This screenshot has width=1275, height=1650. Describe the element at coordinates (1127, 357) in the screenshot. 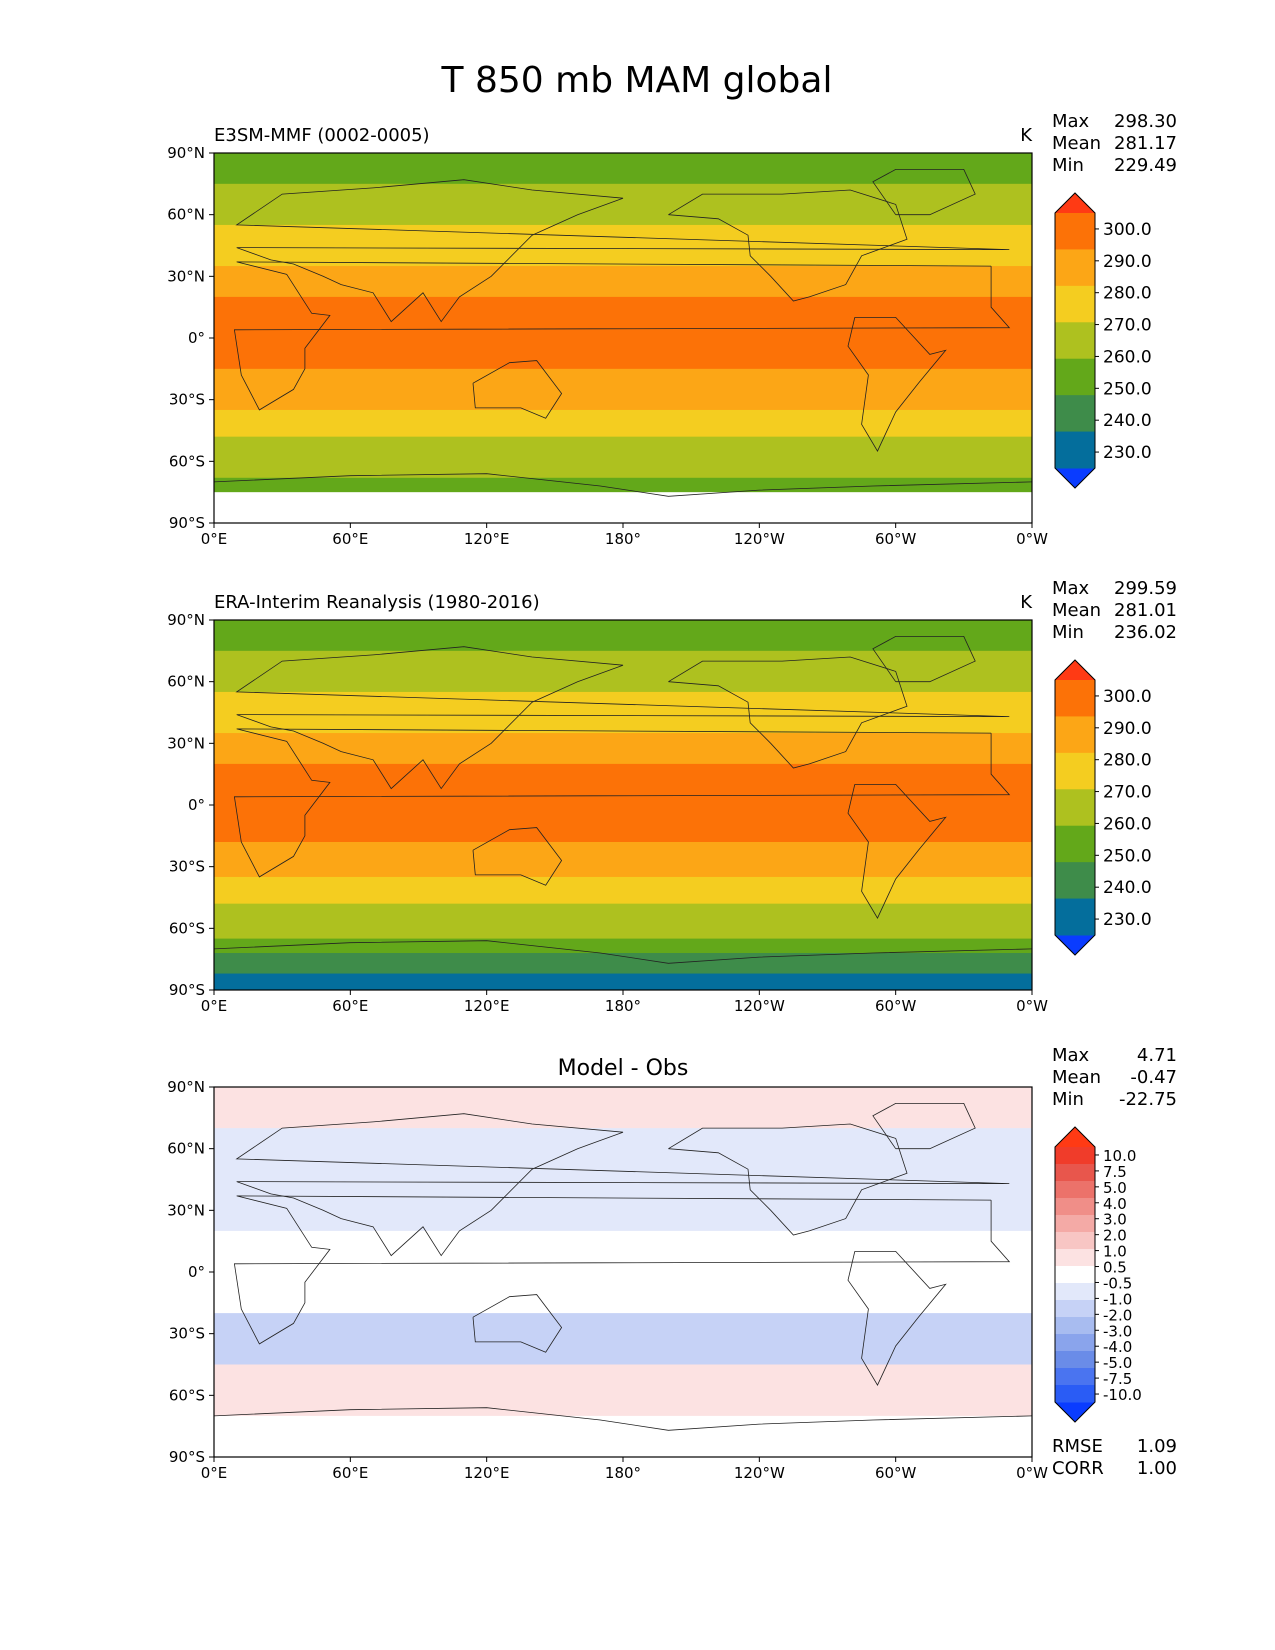

I see `colorbar-level-label: 260.0` at that location.